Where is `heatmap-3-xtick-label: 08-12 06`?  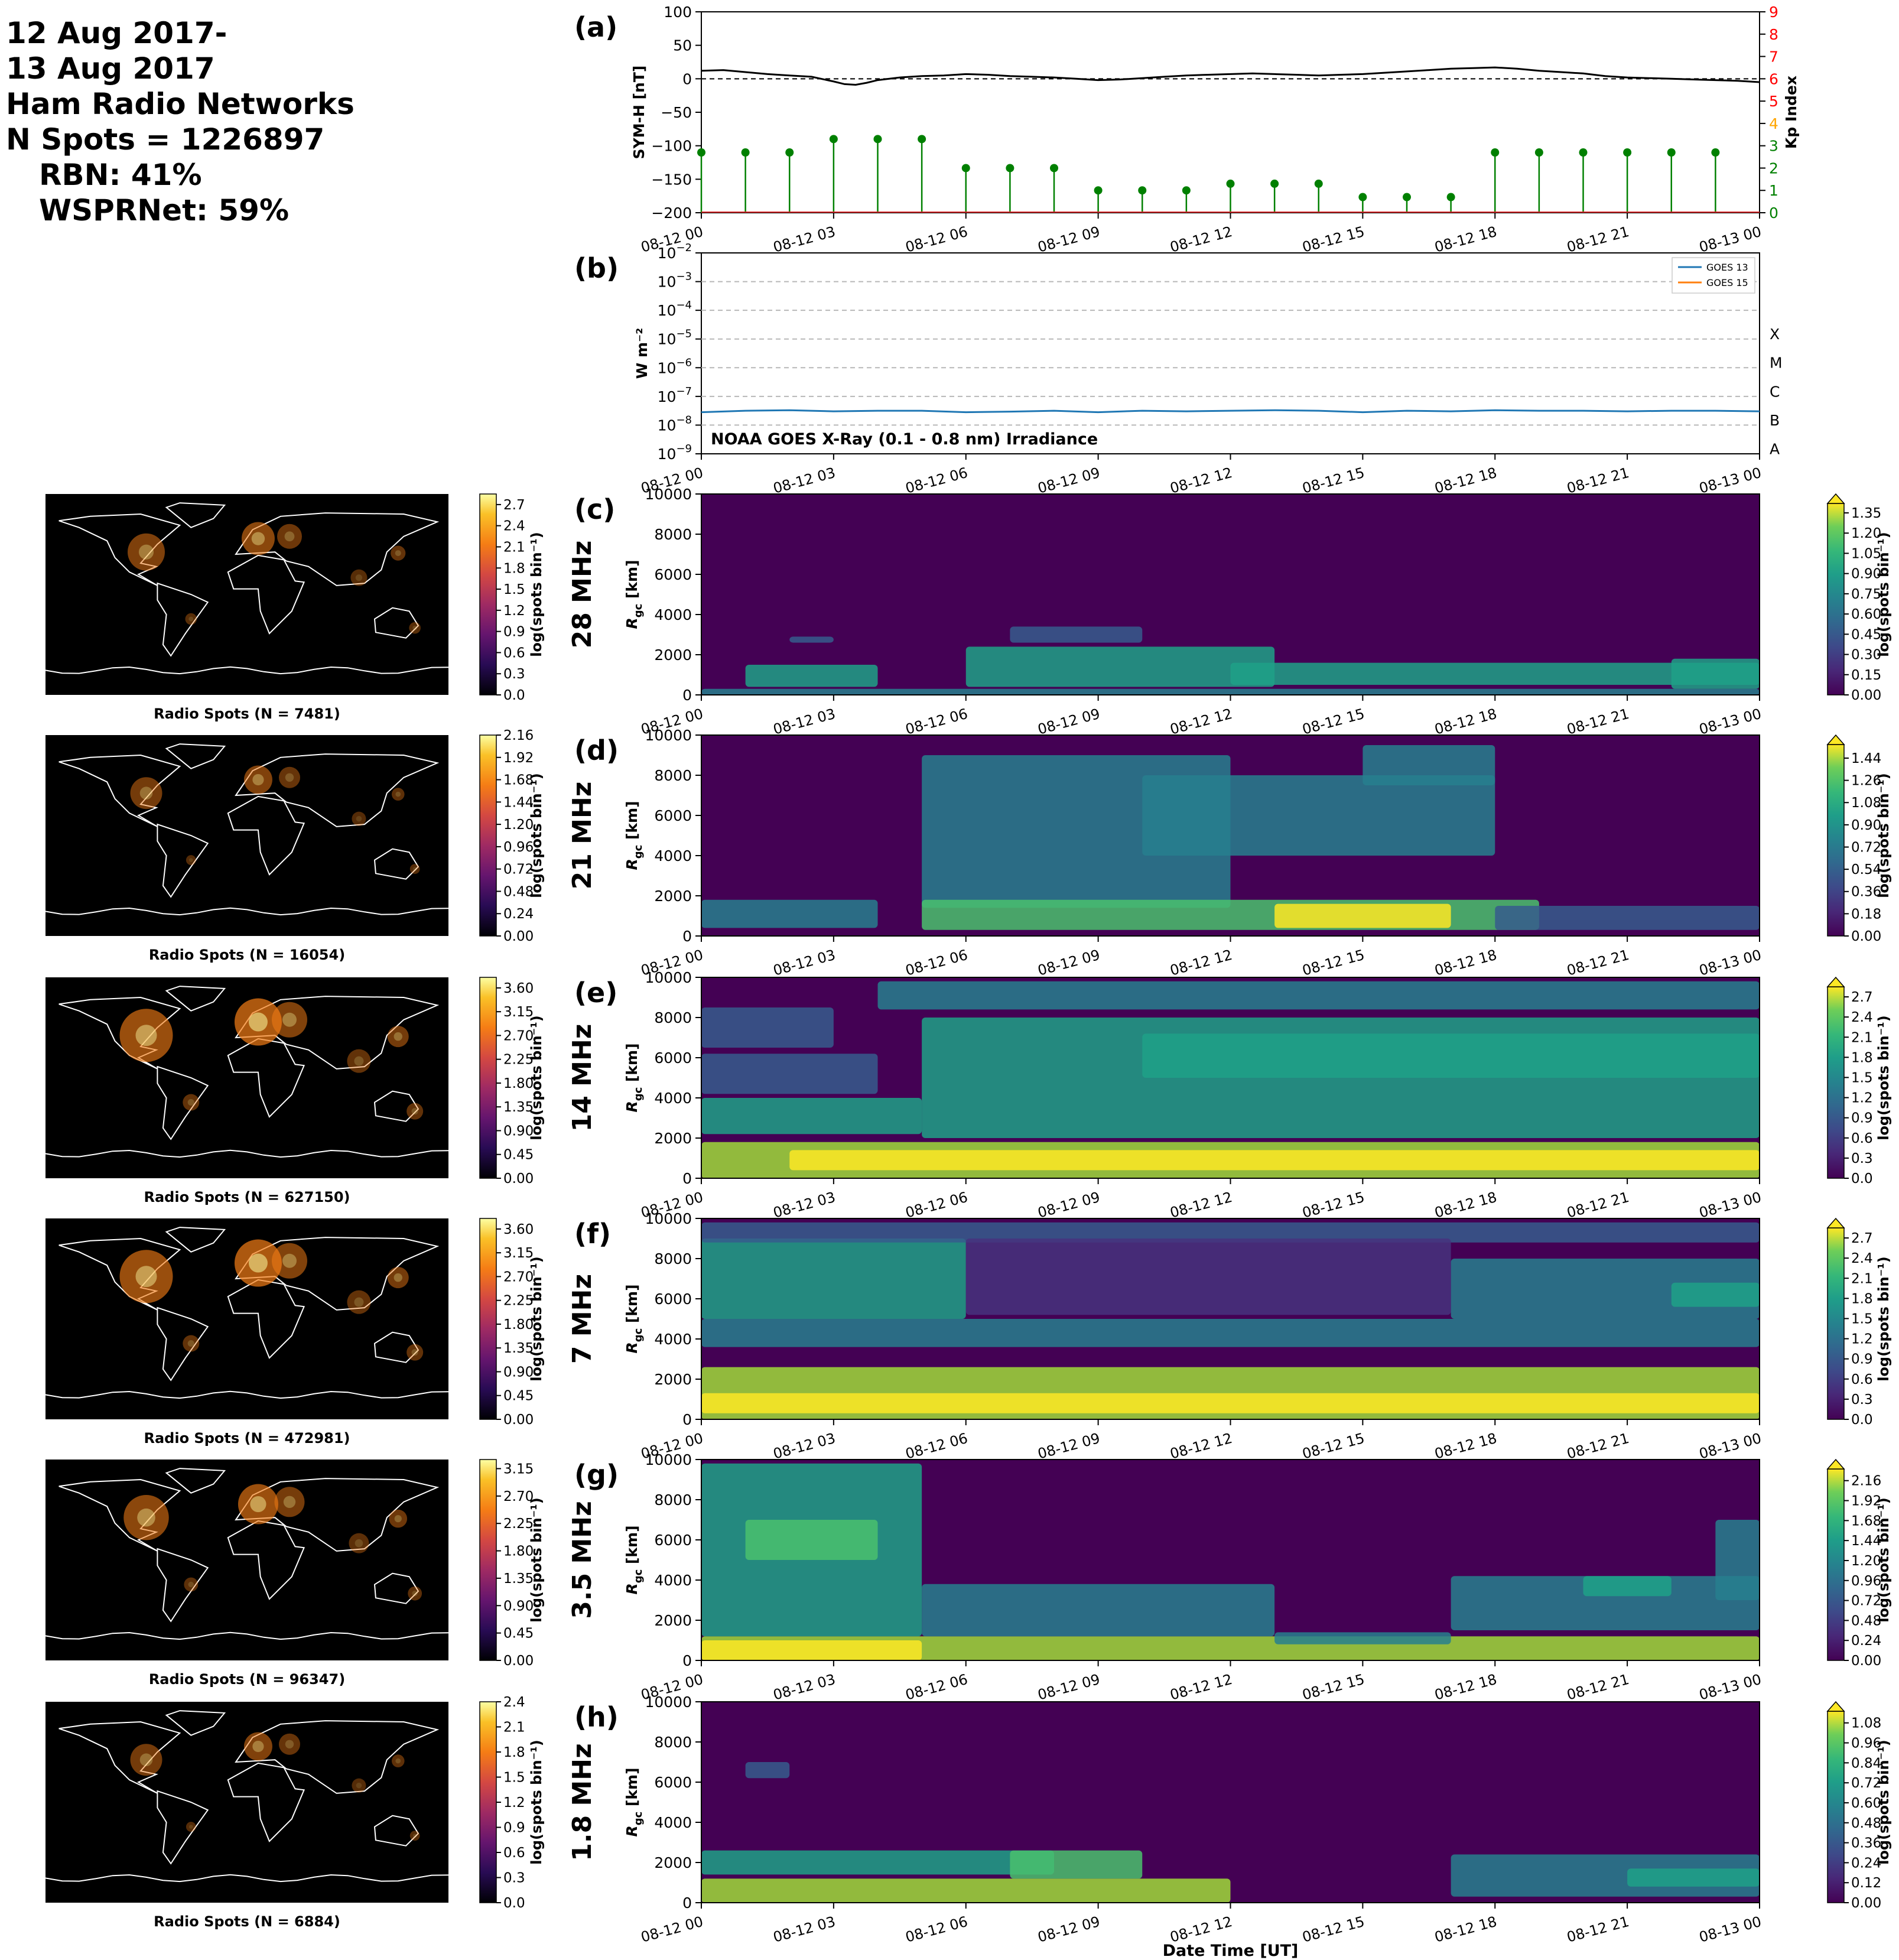 heatmap-3-xtick-label: 08-12 06 is located at coordinates (936, 1446).